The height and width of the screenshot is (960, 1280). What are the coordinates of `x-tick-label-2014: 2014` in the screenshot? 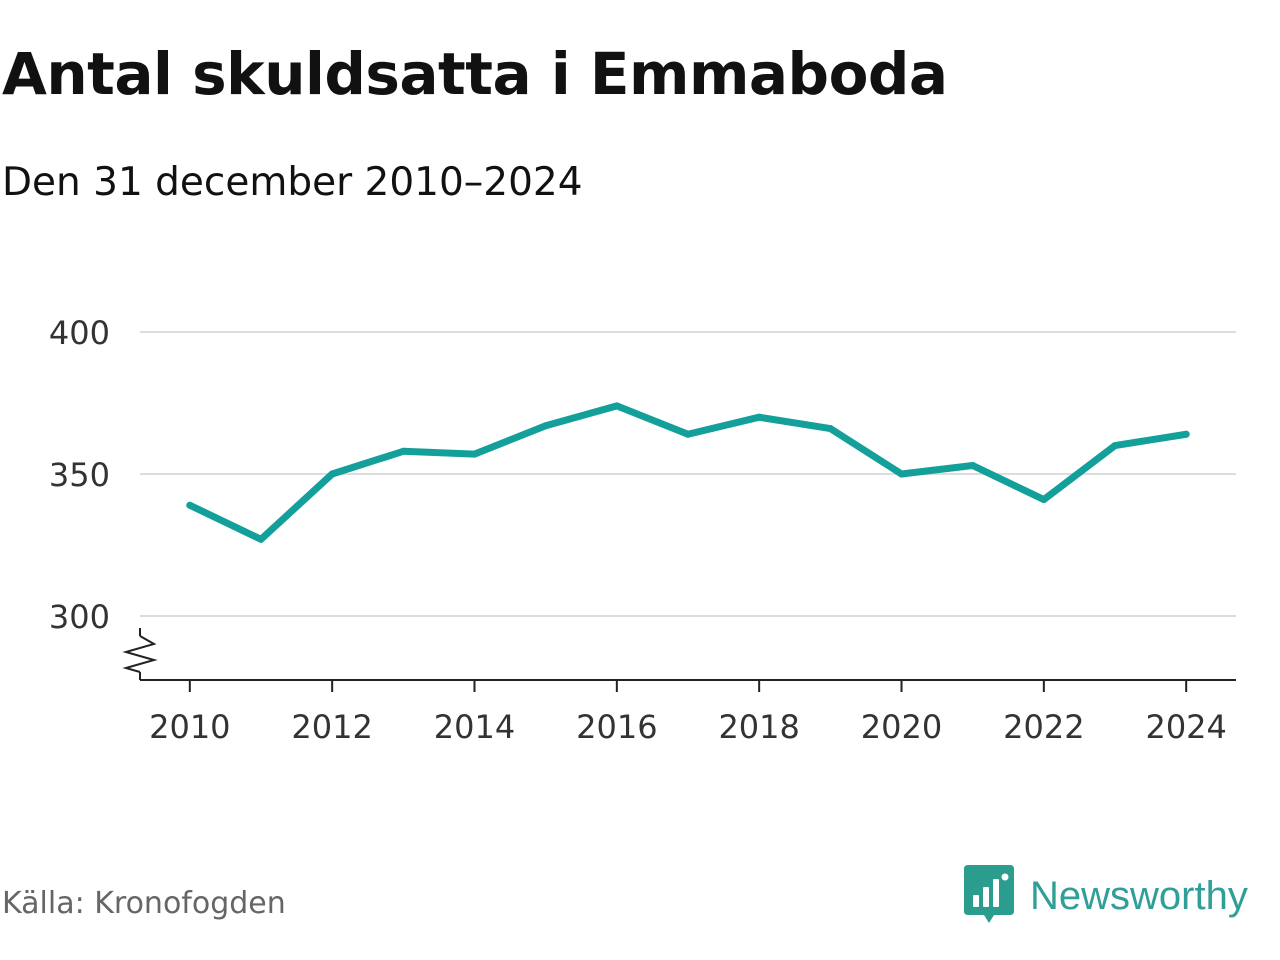 It's located at (474, 727).